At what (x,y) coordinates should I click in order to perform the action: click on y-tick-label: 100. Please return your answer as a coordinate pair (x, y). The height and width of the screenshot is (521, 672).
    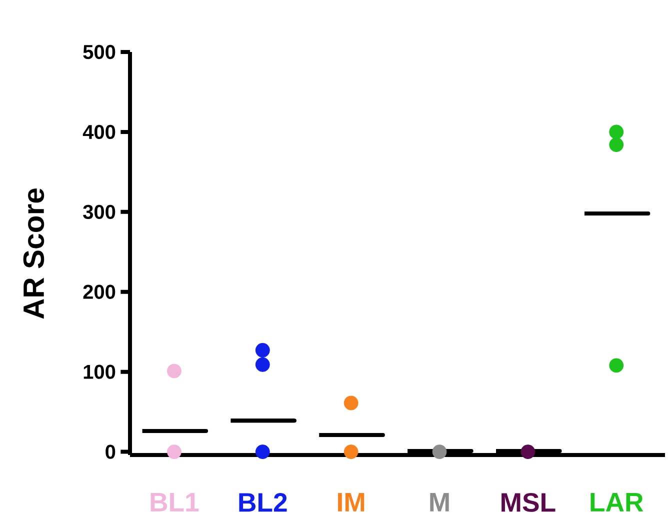
    Looking at the image, I should click on (100, 371).